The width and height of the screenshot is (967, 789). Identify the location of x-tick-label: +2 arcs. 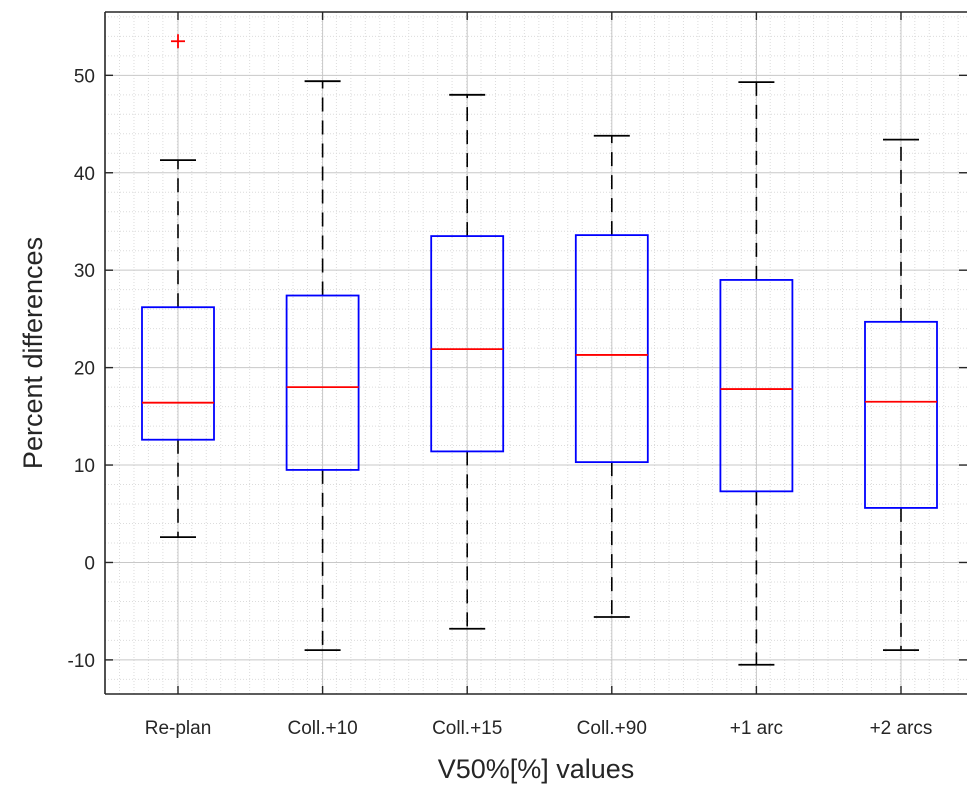
(901, 728).